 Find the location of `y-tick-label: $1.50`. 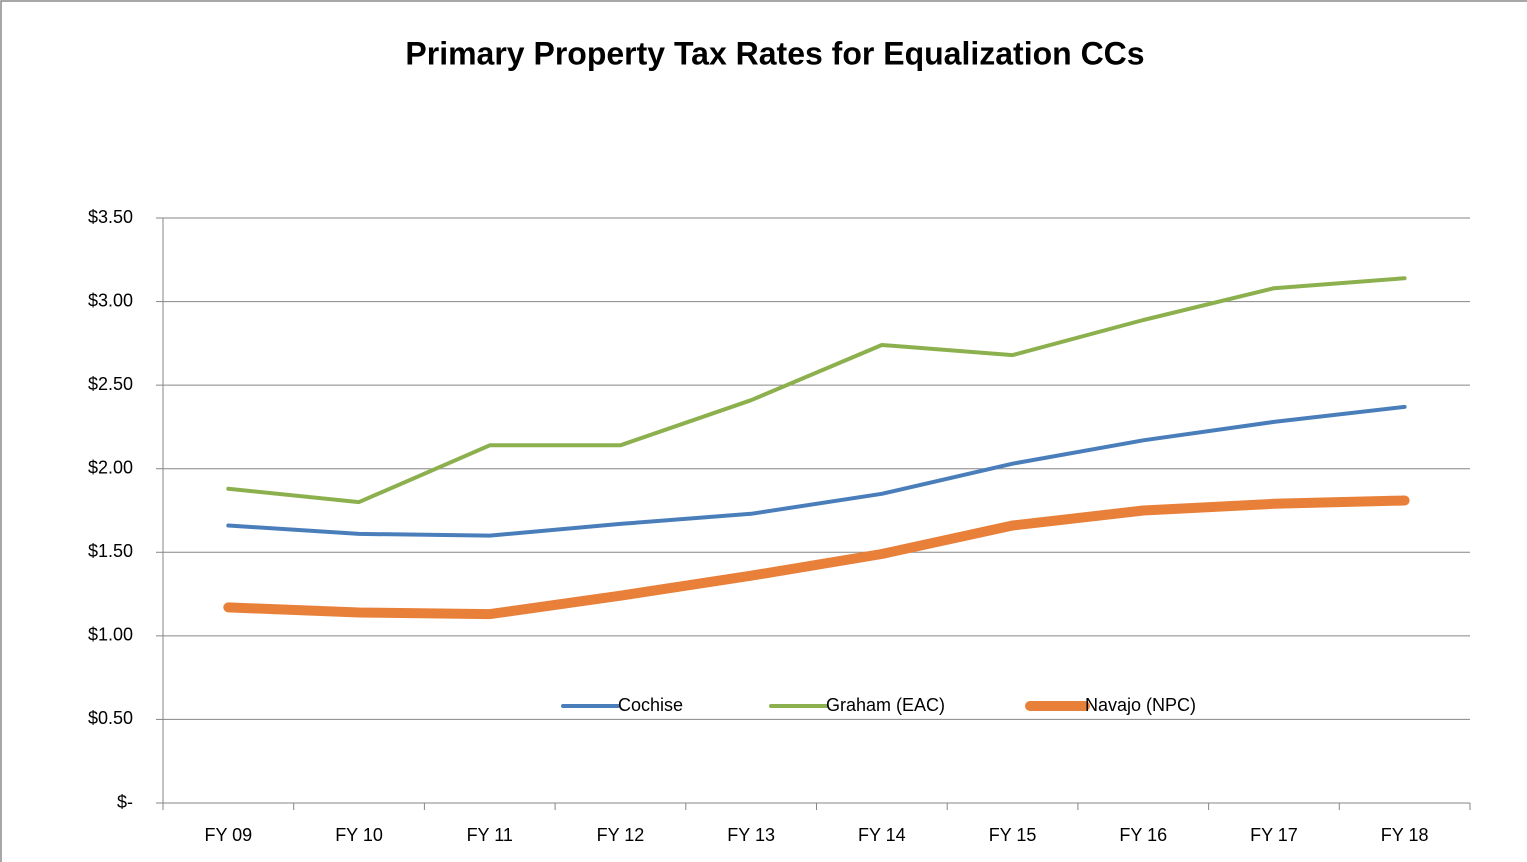

y-tick-label: $1.50 is located at coordinates (110, 551).